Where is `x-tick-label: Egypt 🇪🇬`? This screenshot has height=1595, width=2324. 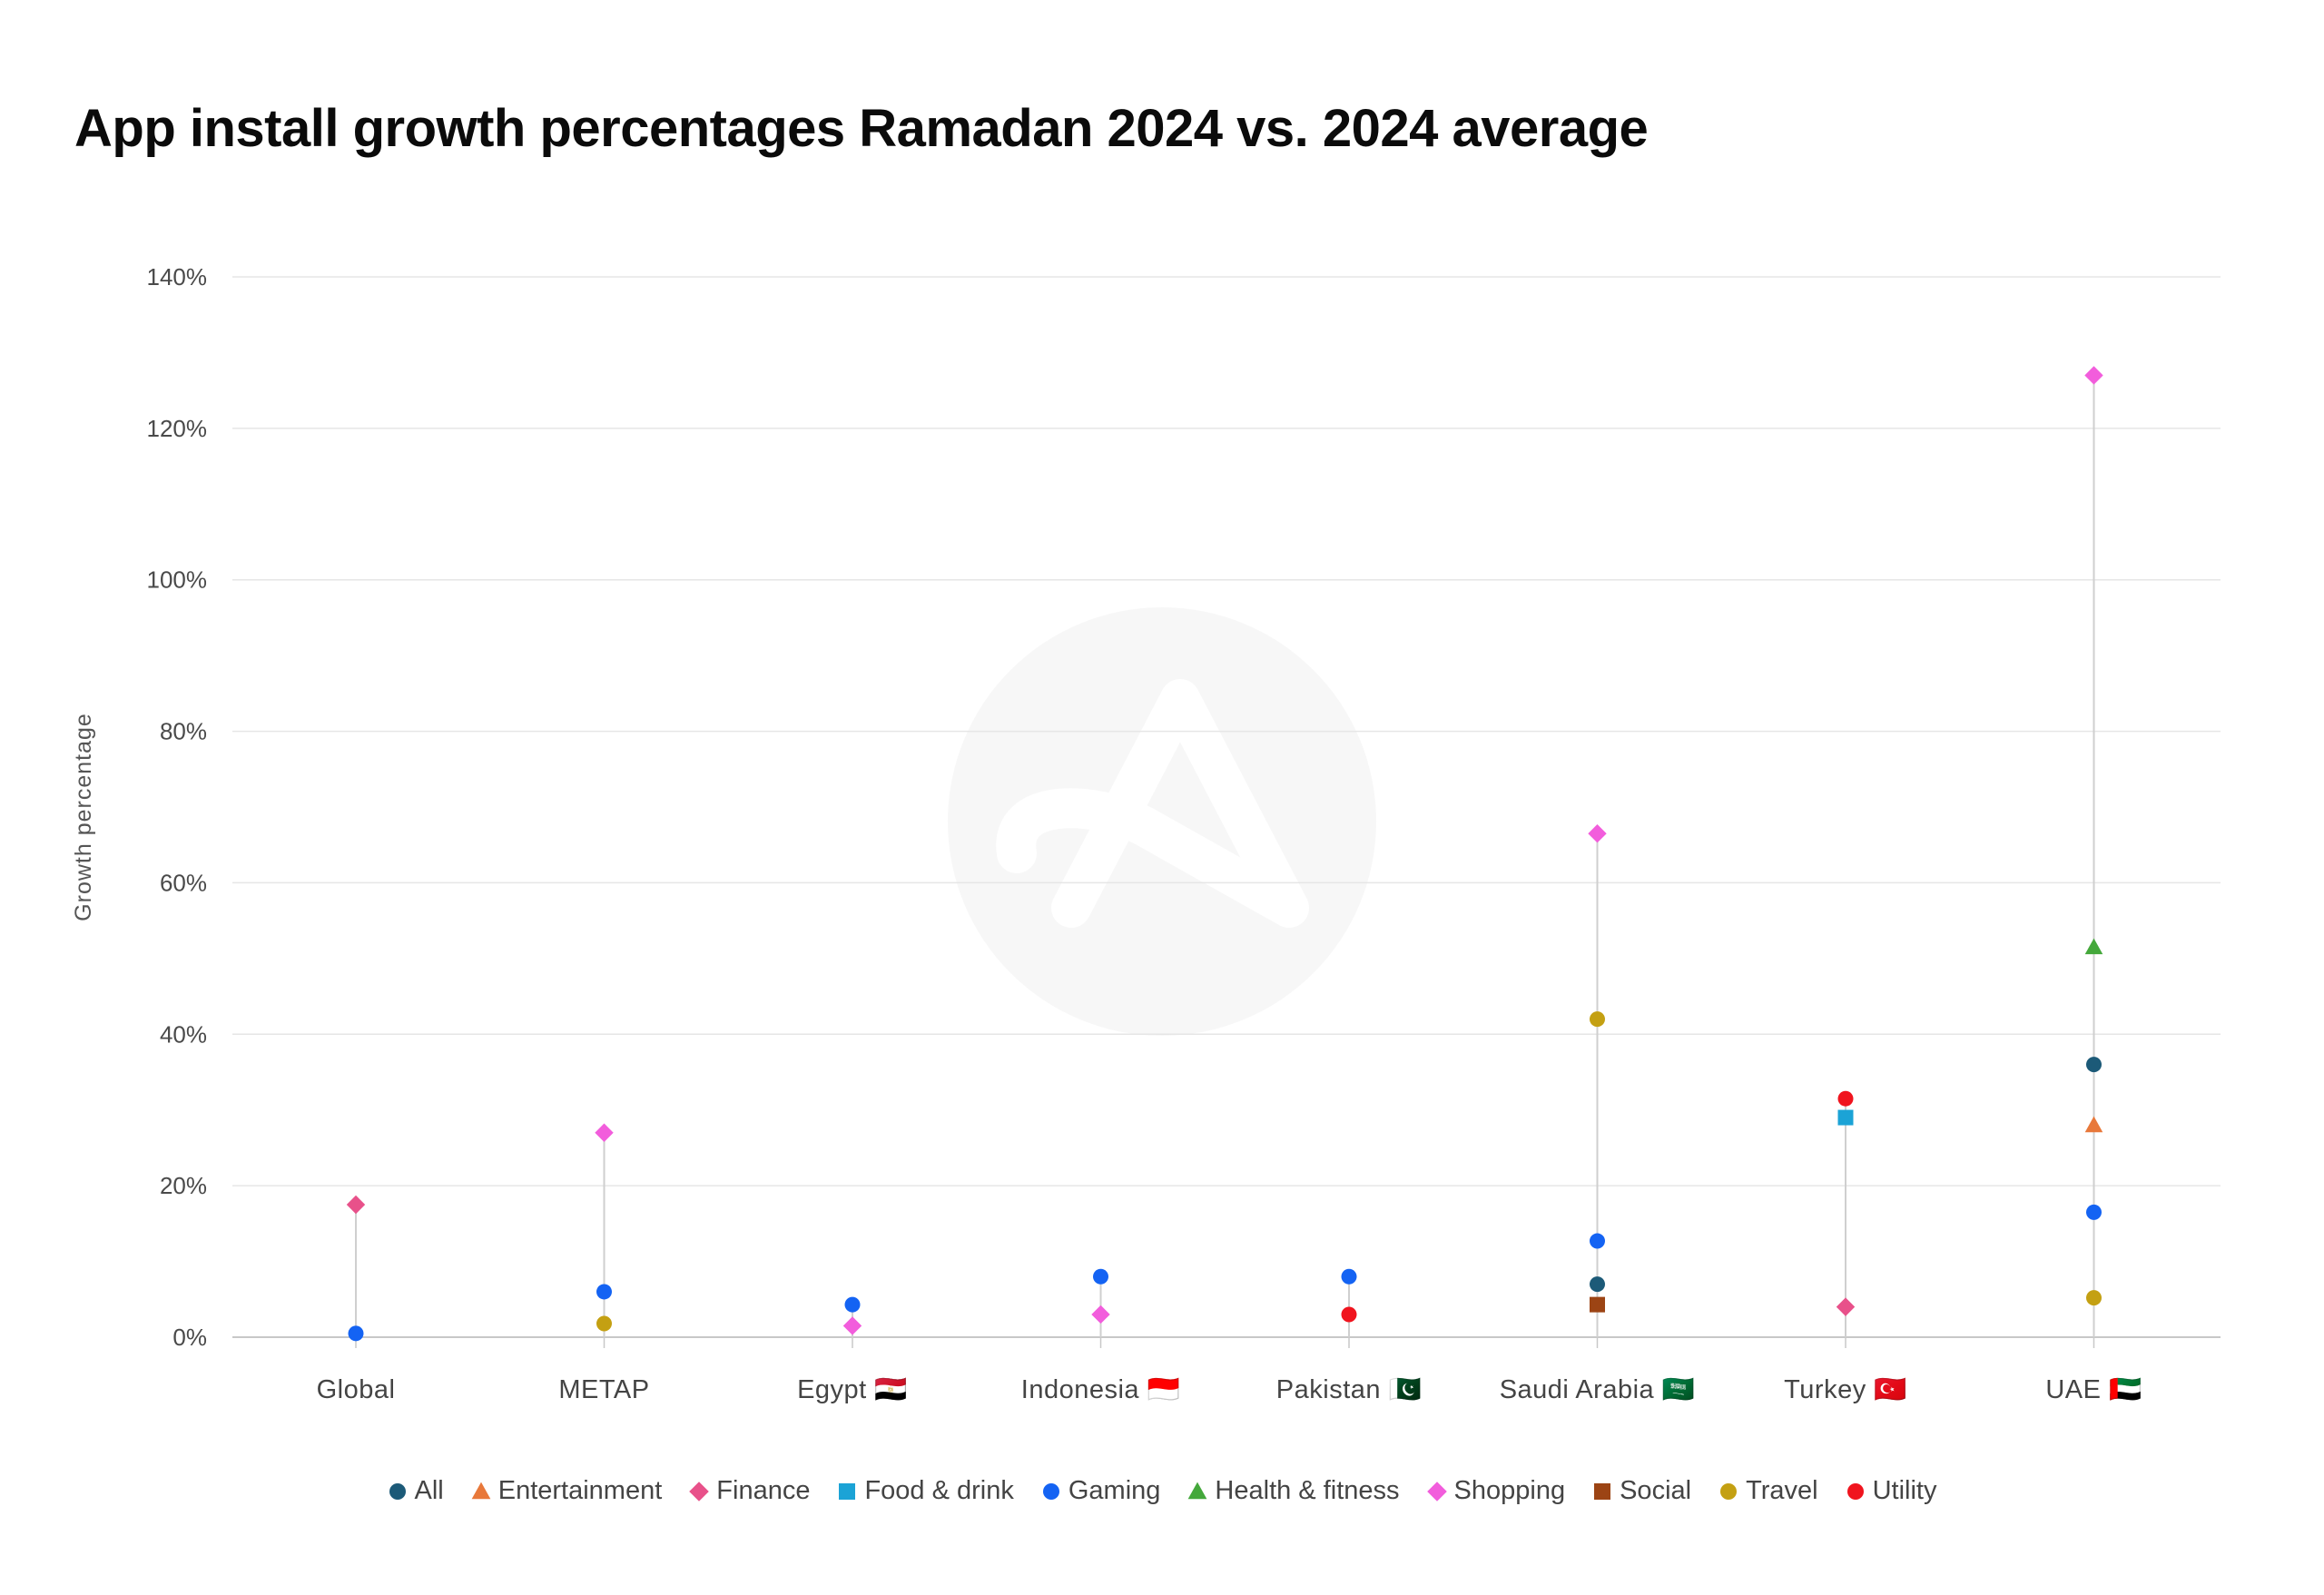 x-tick-label: Egypt 🇪🇬 is located at coordinates (852, 1389).